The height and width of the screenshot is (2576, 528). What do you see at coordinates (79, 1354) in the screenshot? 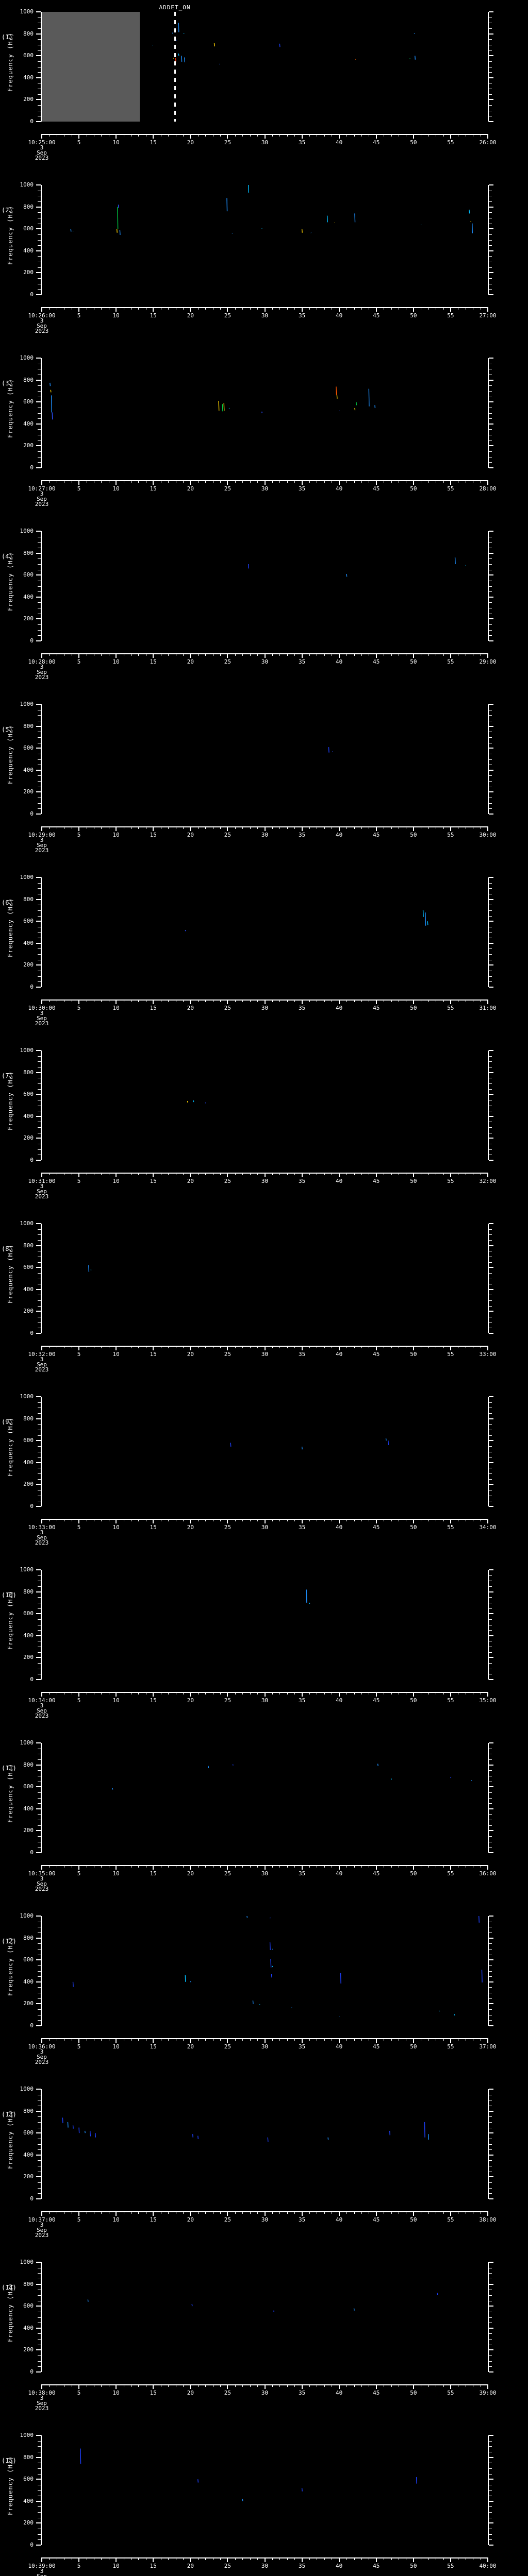
I see `time-axis-8-label-5: 5` at bounding box center [79, 1354].